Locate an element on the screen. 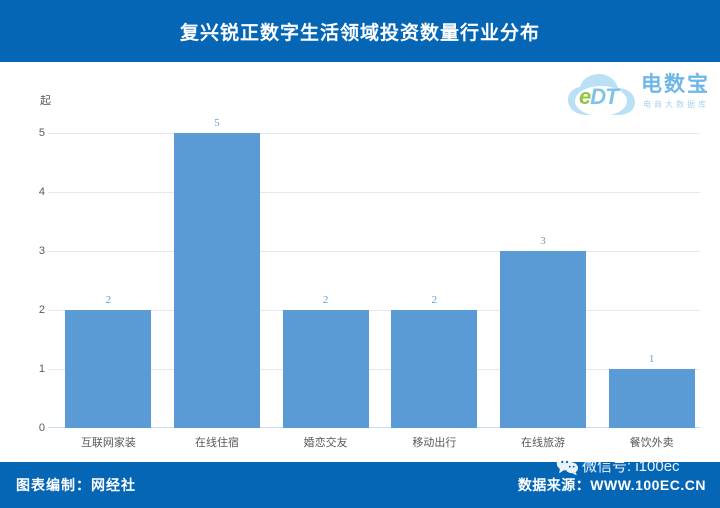  logo-letter-d: D is located at coordinates (598, 96).